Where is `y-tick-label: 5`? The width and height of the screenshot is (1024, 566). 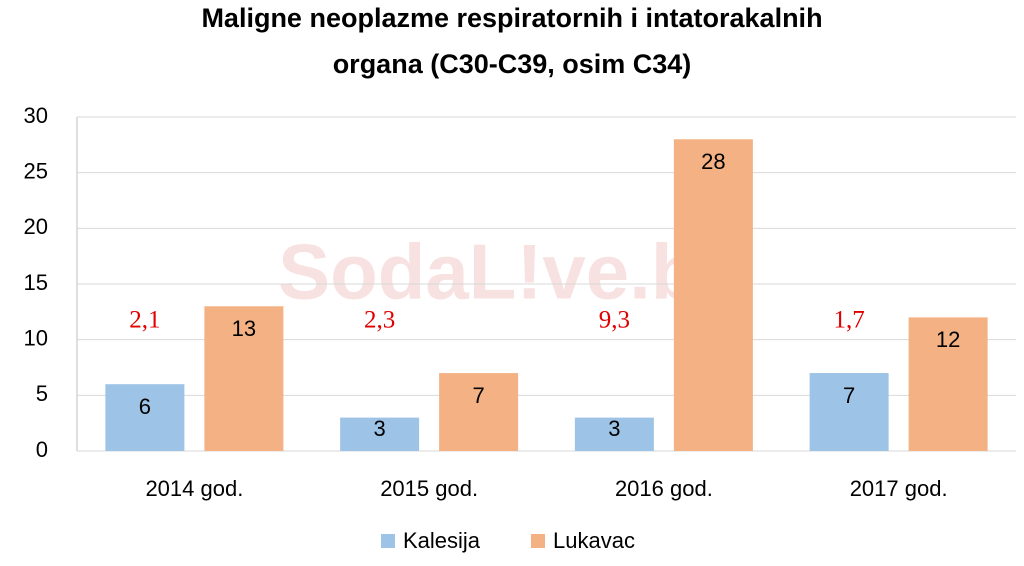
y-tick-label: 5 is located at coordinates (42, 393).